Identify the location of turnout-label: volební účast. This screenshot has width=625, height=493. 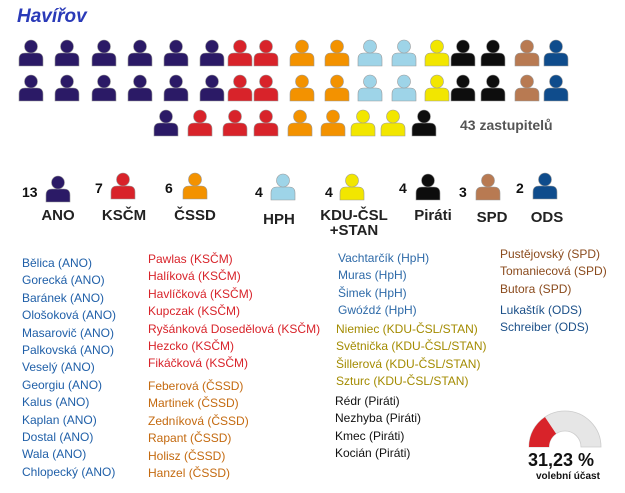
(568, 476).